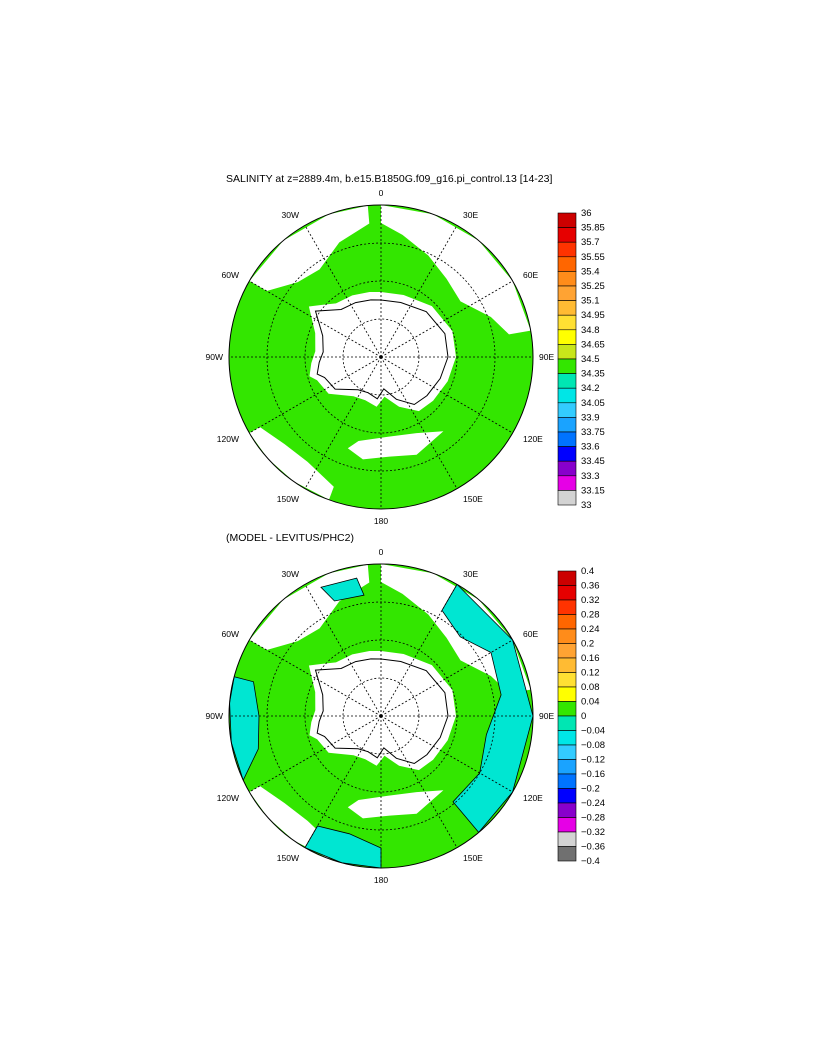 This screenshot has height=1055, width=818. What do you see at coordinates (590, 861) in the screenshot?
I see `colorbar-label: −0.4` at bounding box center [590, 861].